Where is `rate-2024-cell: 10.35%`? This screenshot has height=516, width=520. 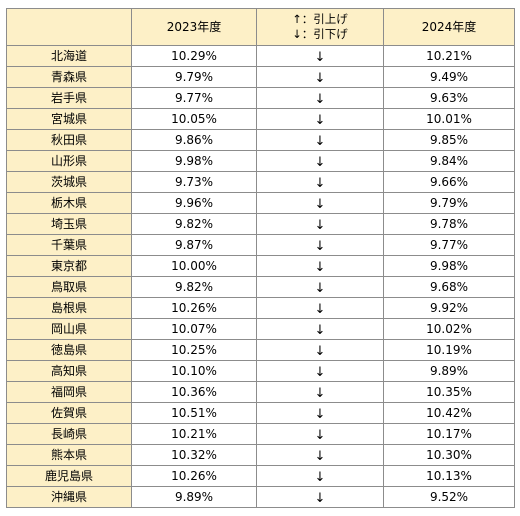 rate-2024-cell: 10.35% is located at coordinates (449, 392).